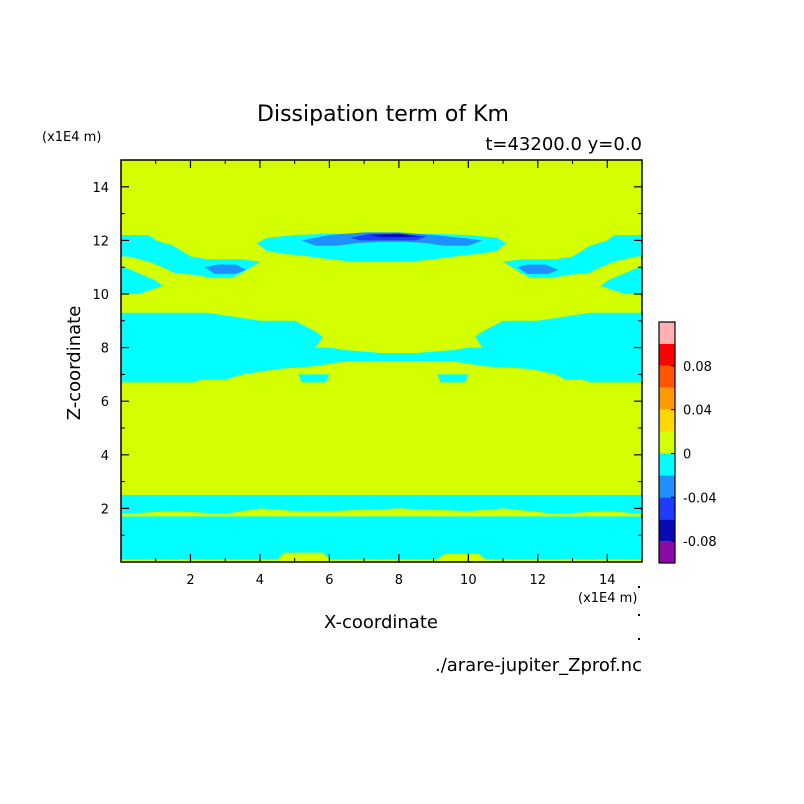 The height and width of the screenshot is (804, 804). Describe the element at coordinates (687, 454) in the screenshot. I see `colorbar-label: 0` at that location.